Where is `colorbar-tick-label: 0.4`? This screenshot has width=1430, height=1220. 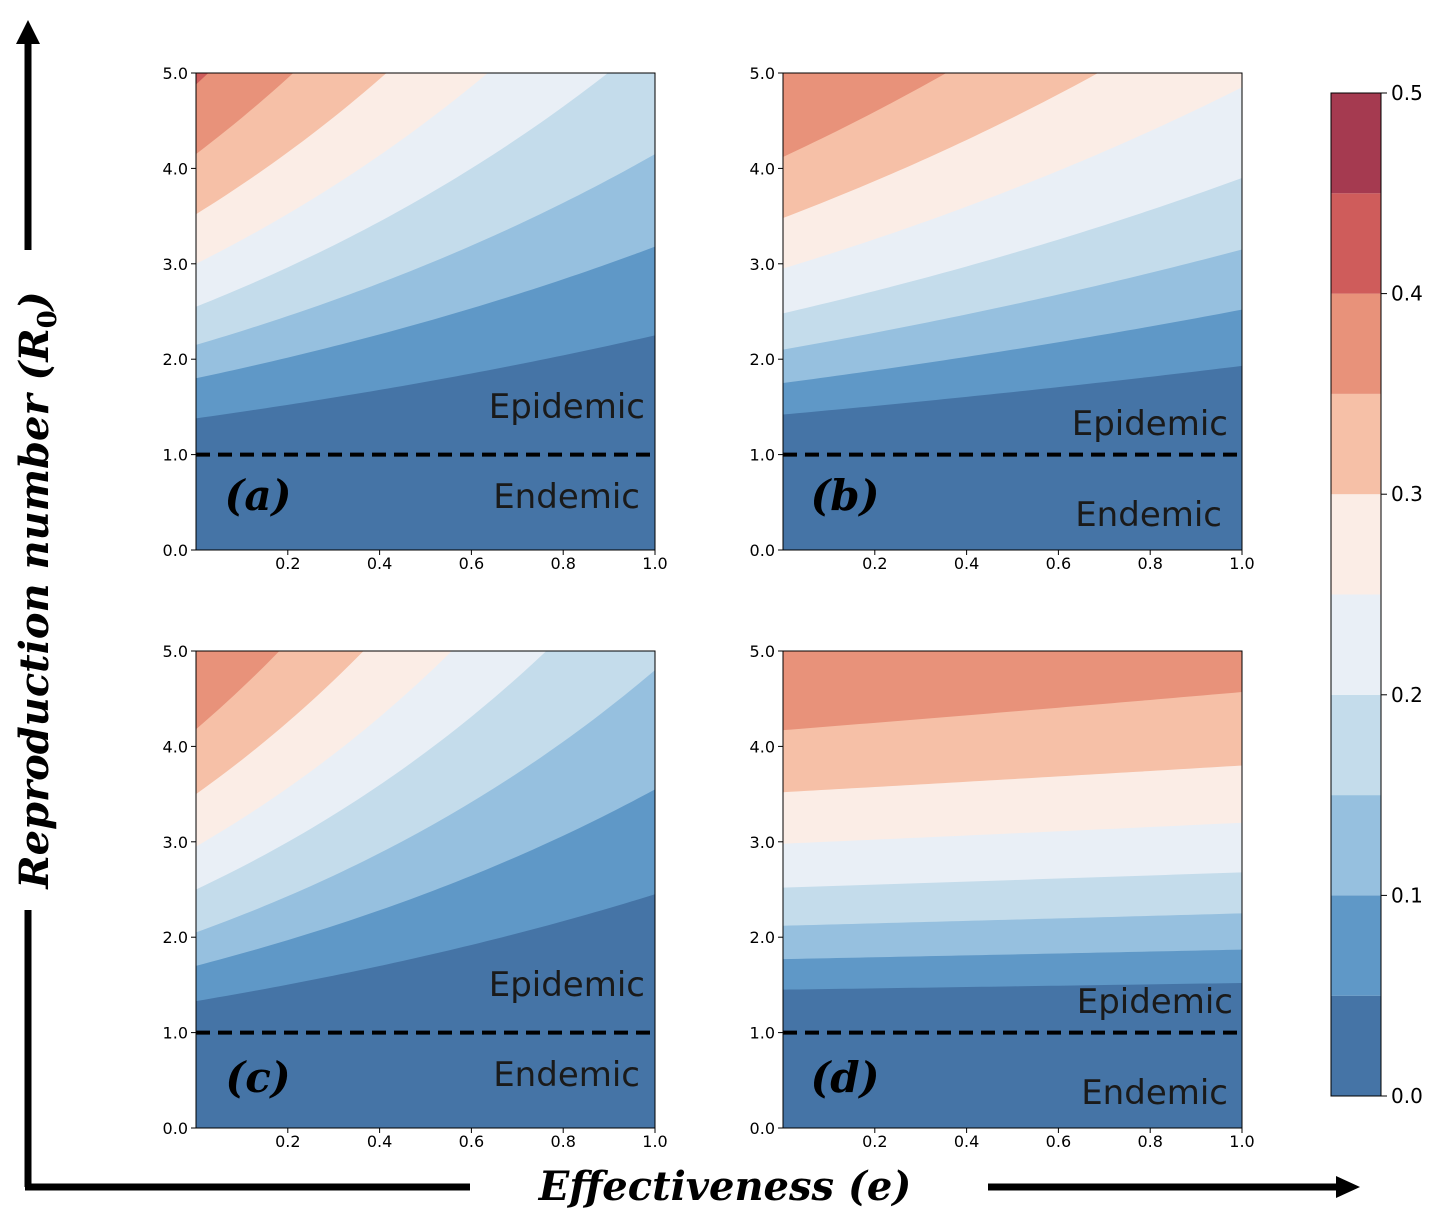
colorbar-tick-label: 0.4 is located at coordinates (1407, 294).